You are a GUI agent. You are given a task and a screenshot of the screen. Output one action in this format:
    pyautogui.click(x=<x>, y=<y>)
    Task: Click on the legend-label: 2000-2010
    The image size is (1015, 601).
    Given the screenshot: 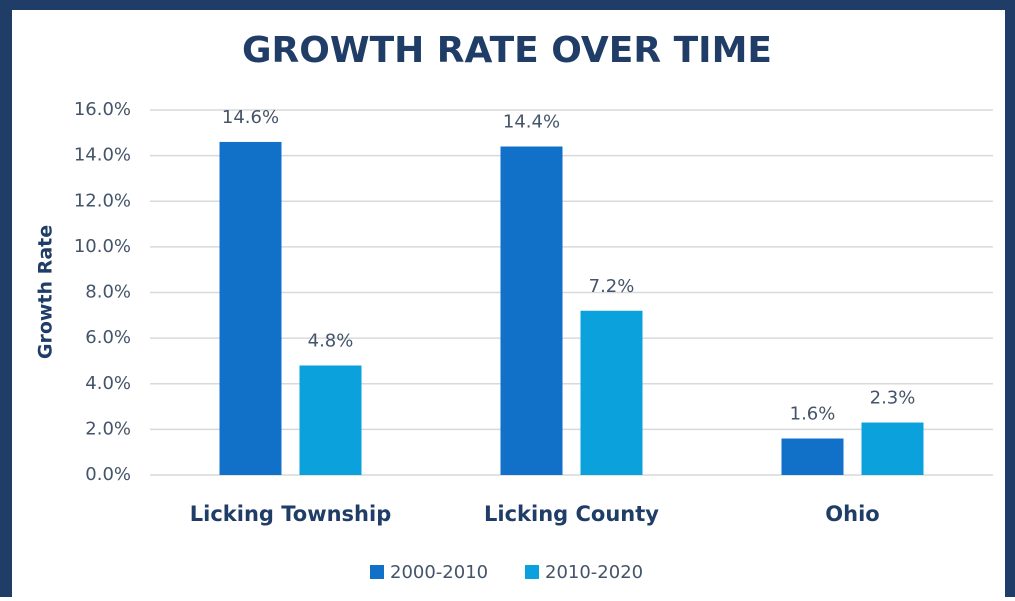 What is the action you would take?
    pyautogui.click(x=439, y=572)
    